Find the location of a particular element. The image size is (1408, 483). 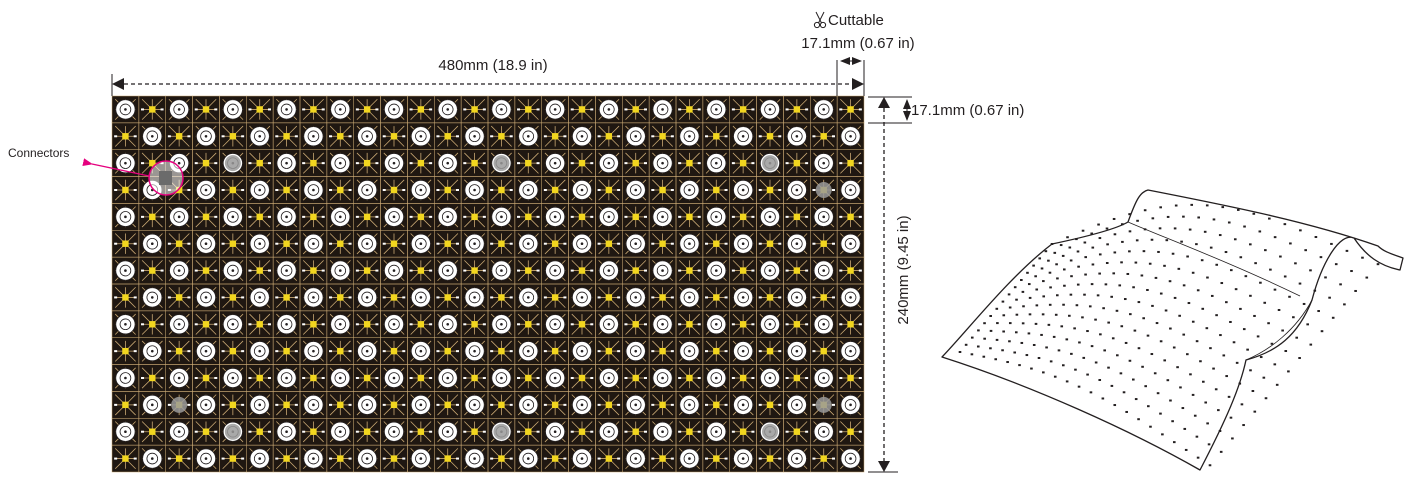

width-arrowhead-right is located at coordinates (858, 84).